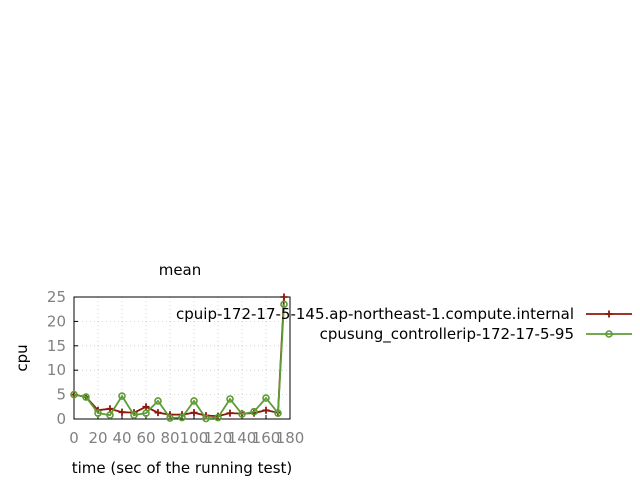 This screenshot has height=480, width=640. I want to click on y-tick-label: 10, so click(56, 370).